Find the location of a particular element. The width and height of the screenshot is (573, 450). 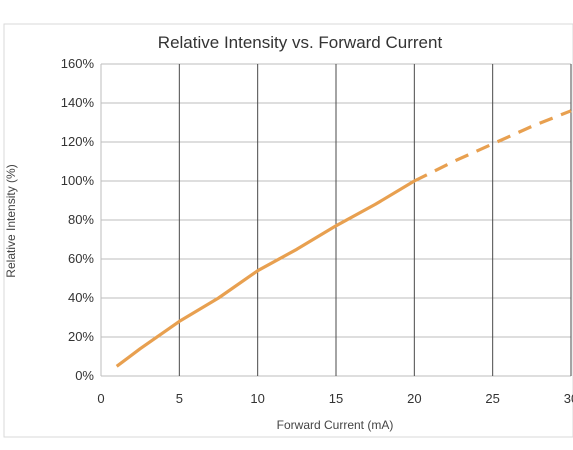

series-line-dashed is located at coordinates (492, 146).